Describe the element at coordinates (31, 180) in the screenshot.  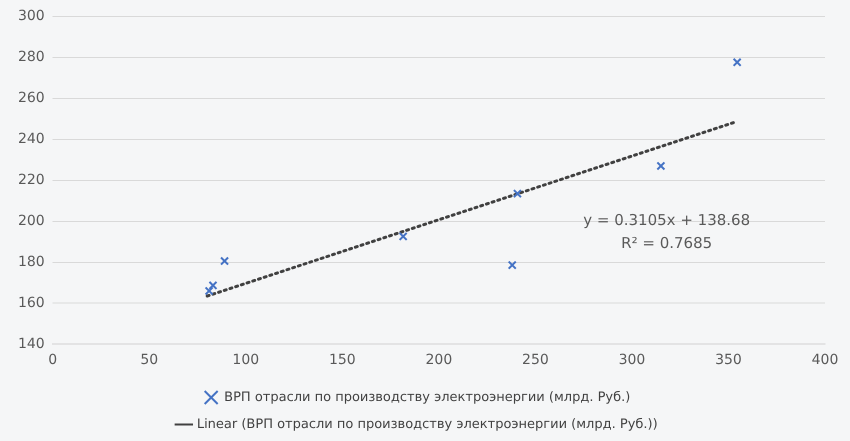
I see `y-tick-label: 220` at that location.